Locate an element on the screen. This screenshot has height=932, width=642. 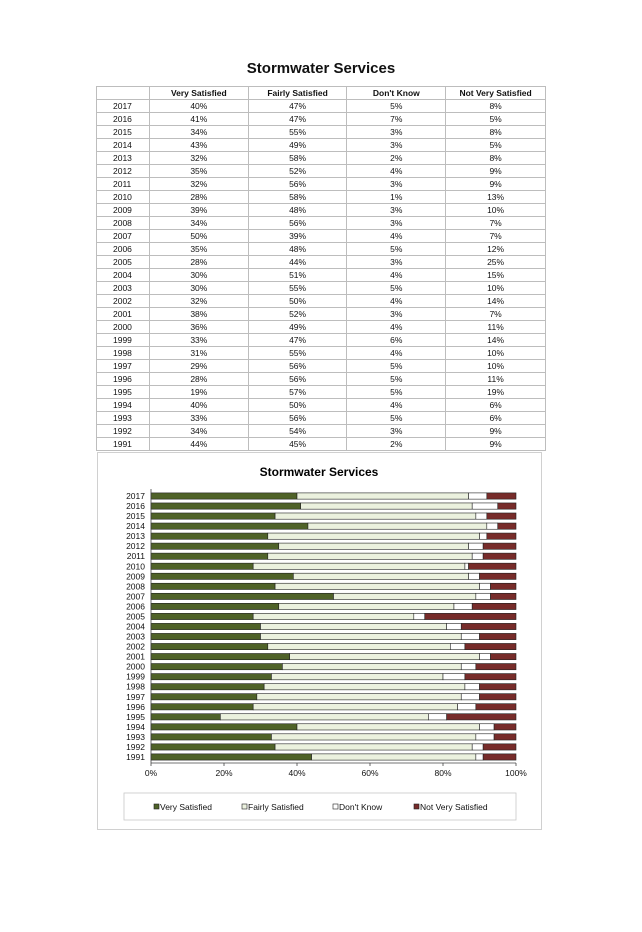
cell-not-very-satisfied: 10% is located at coordinates (495, 288).